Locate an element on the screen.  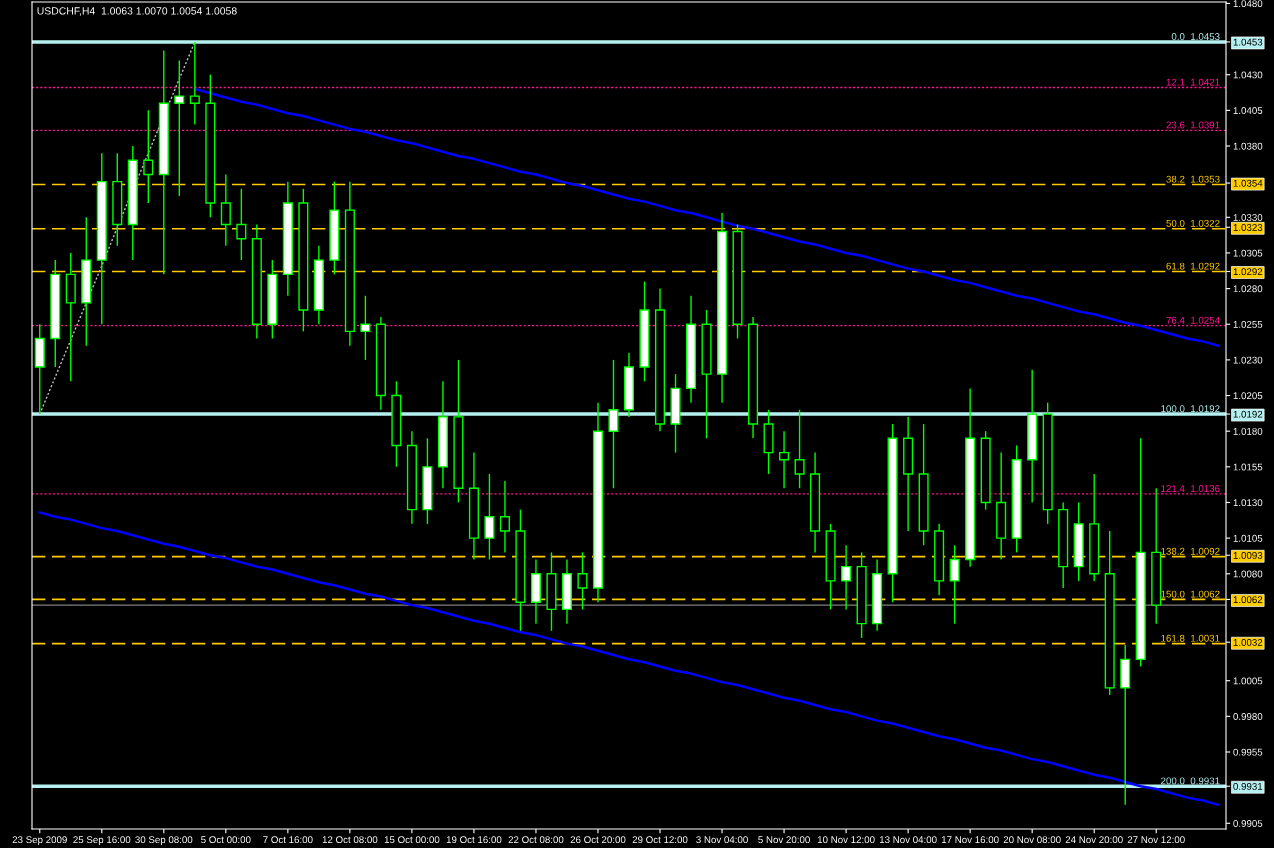
x-tick-label: 12 Oct 08:00 is located at coordinates (350, 840).